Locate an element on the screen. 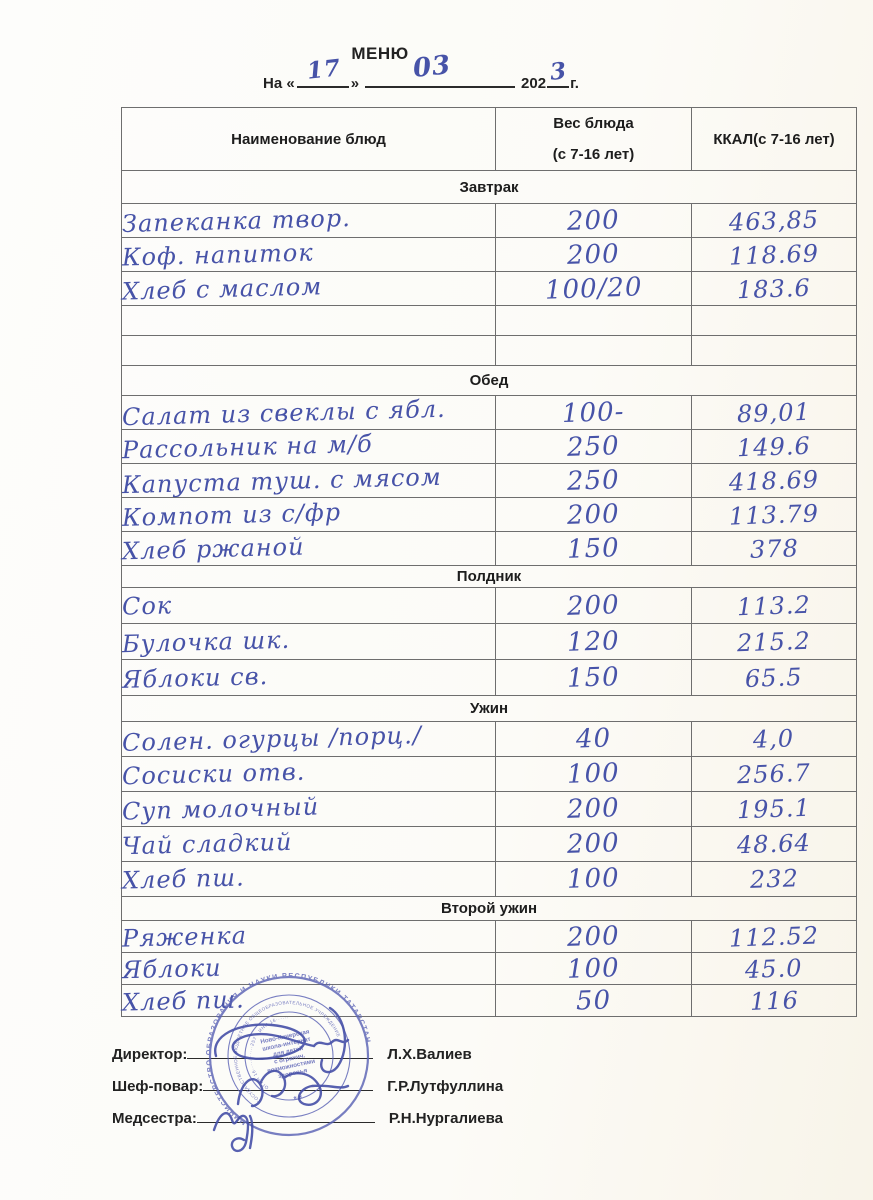 This screenshot has height=1200, width=873. handwritten-day: 17 is located at coordinates (324, 69).